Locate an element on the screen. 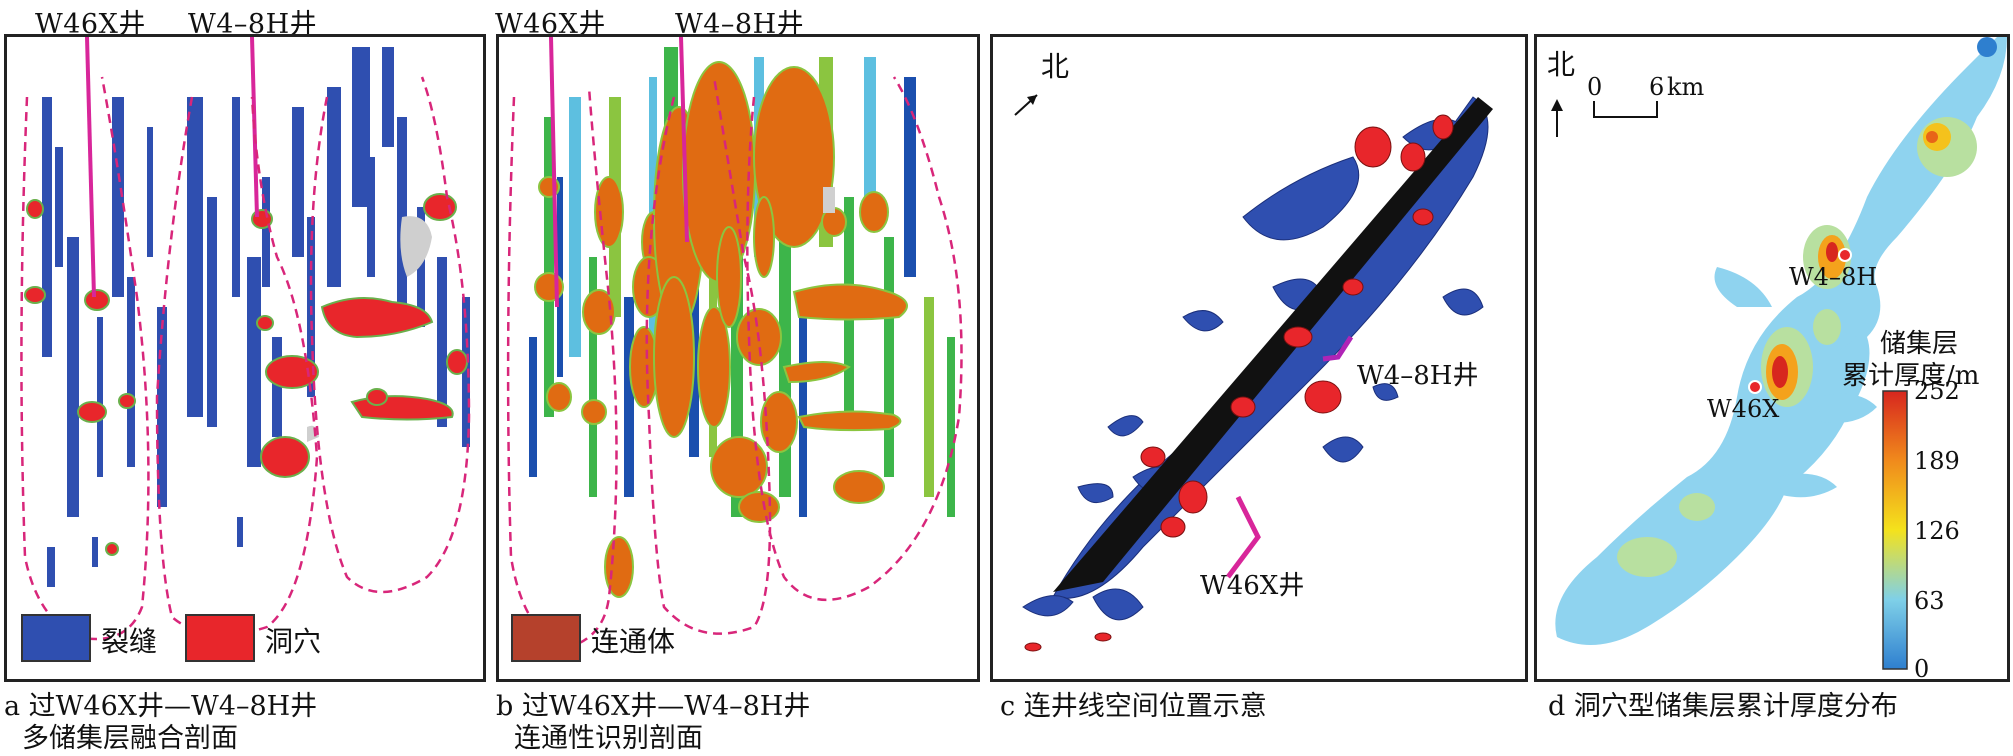  legend-cave-label: 洞穴 is located at coordinates (293, 641).